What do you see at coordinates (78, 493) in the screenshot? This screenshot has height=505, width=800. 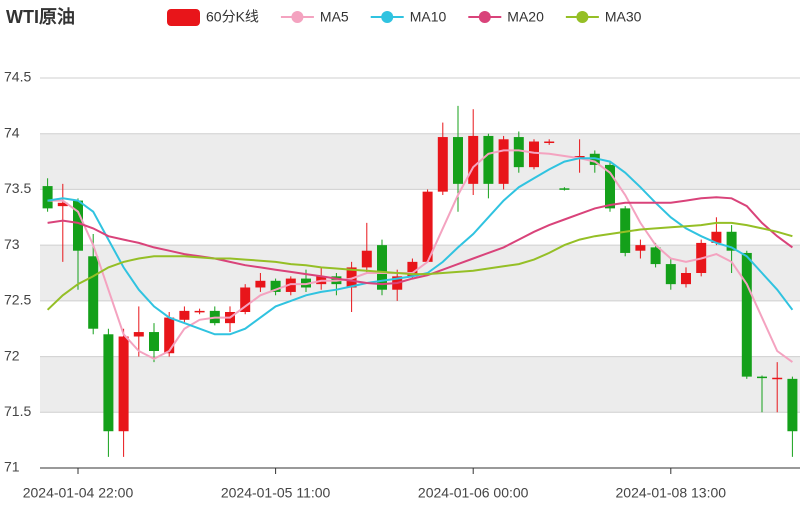 I see `x-tick-label: 2024-01-04 22:00` at bounding box center [78, 493].